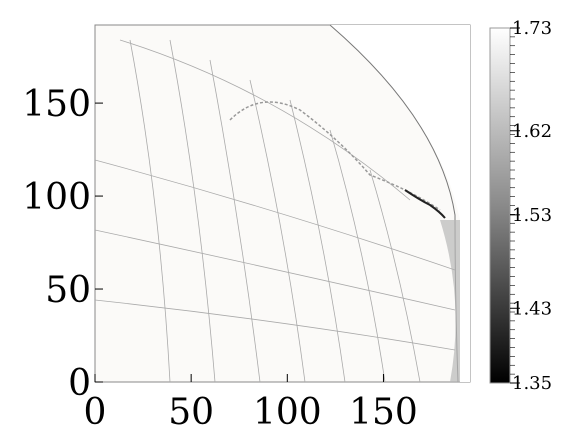 This screenshot has height=430, width=570. Describe the element at coordinates (450, 301) in the screenshot. I see `shock-layer` at that location.